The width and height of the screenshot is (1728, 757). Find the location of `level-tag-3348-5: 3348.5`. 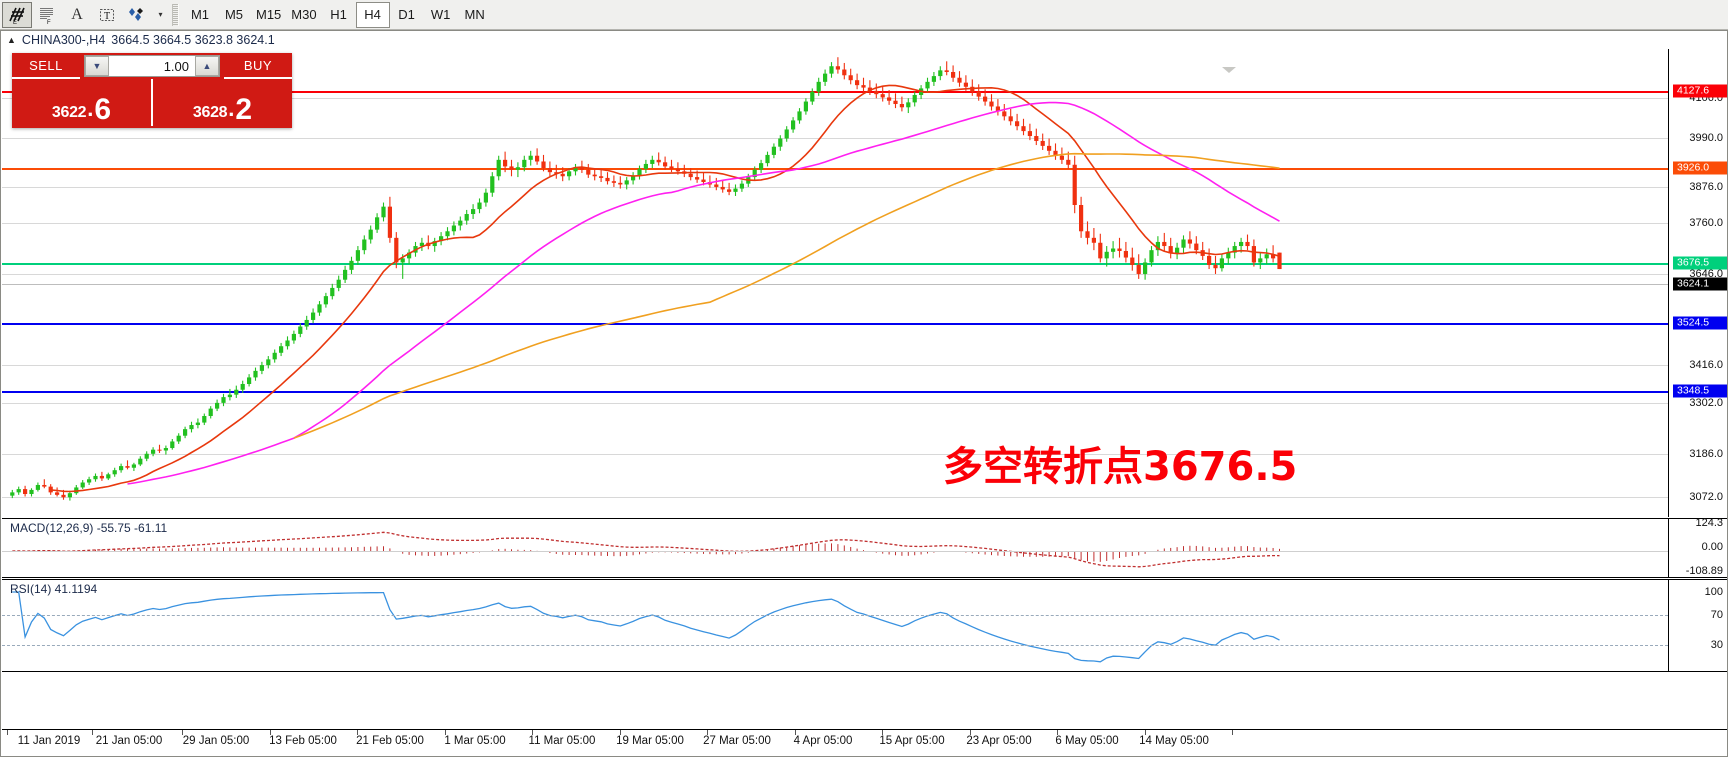

level-tag-3348-5: 3348.5 is located at coordinates (1700, 391).